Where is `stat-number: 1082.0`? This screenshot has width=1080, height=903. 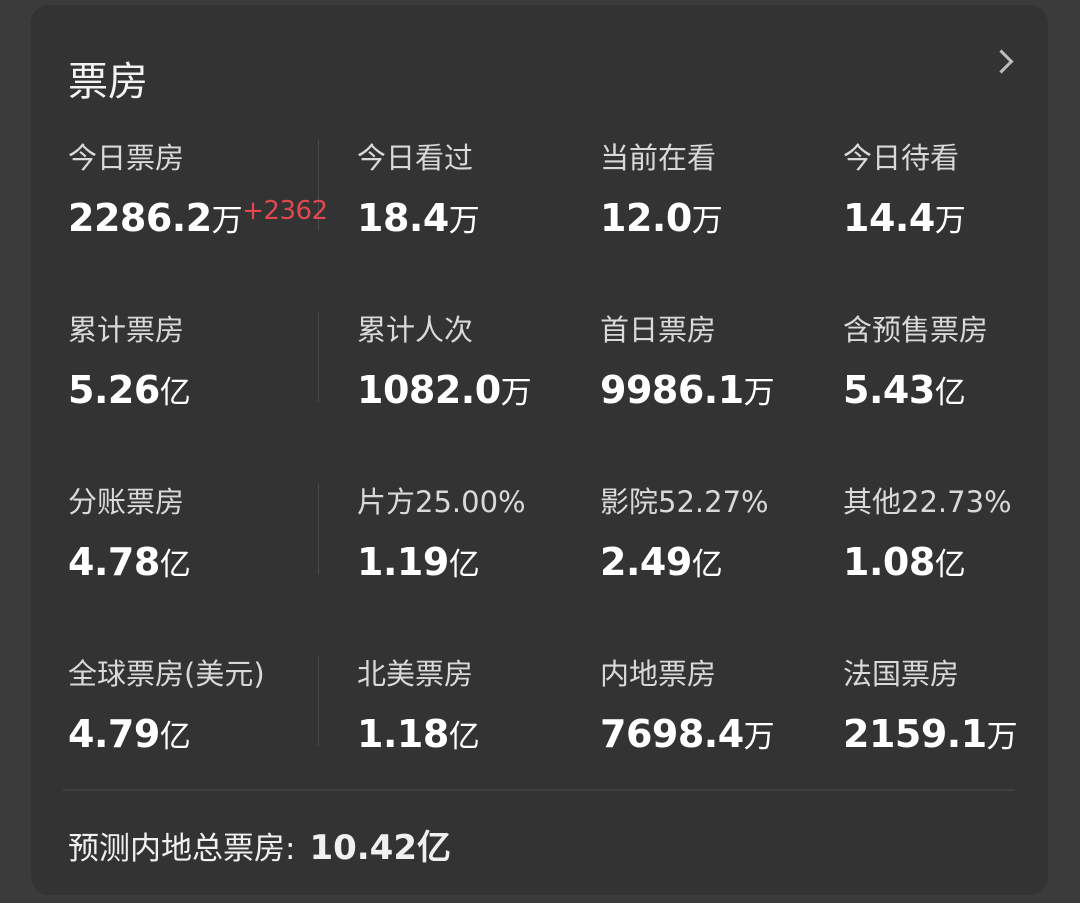
stat-number: 1082.0 is located at coordinates (429, 390).